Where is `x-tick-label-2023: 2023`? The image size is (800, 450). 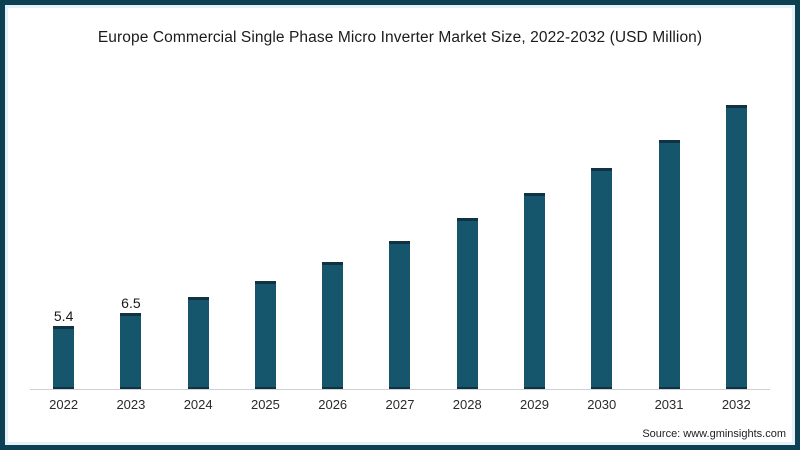 x-tick-label-2023: 2023 is located at coordinates (131, 404).